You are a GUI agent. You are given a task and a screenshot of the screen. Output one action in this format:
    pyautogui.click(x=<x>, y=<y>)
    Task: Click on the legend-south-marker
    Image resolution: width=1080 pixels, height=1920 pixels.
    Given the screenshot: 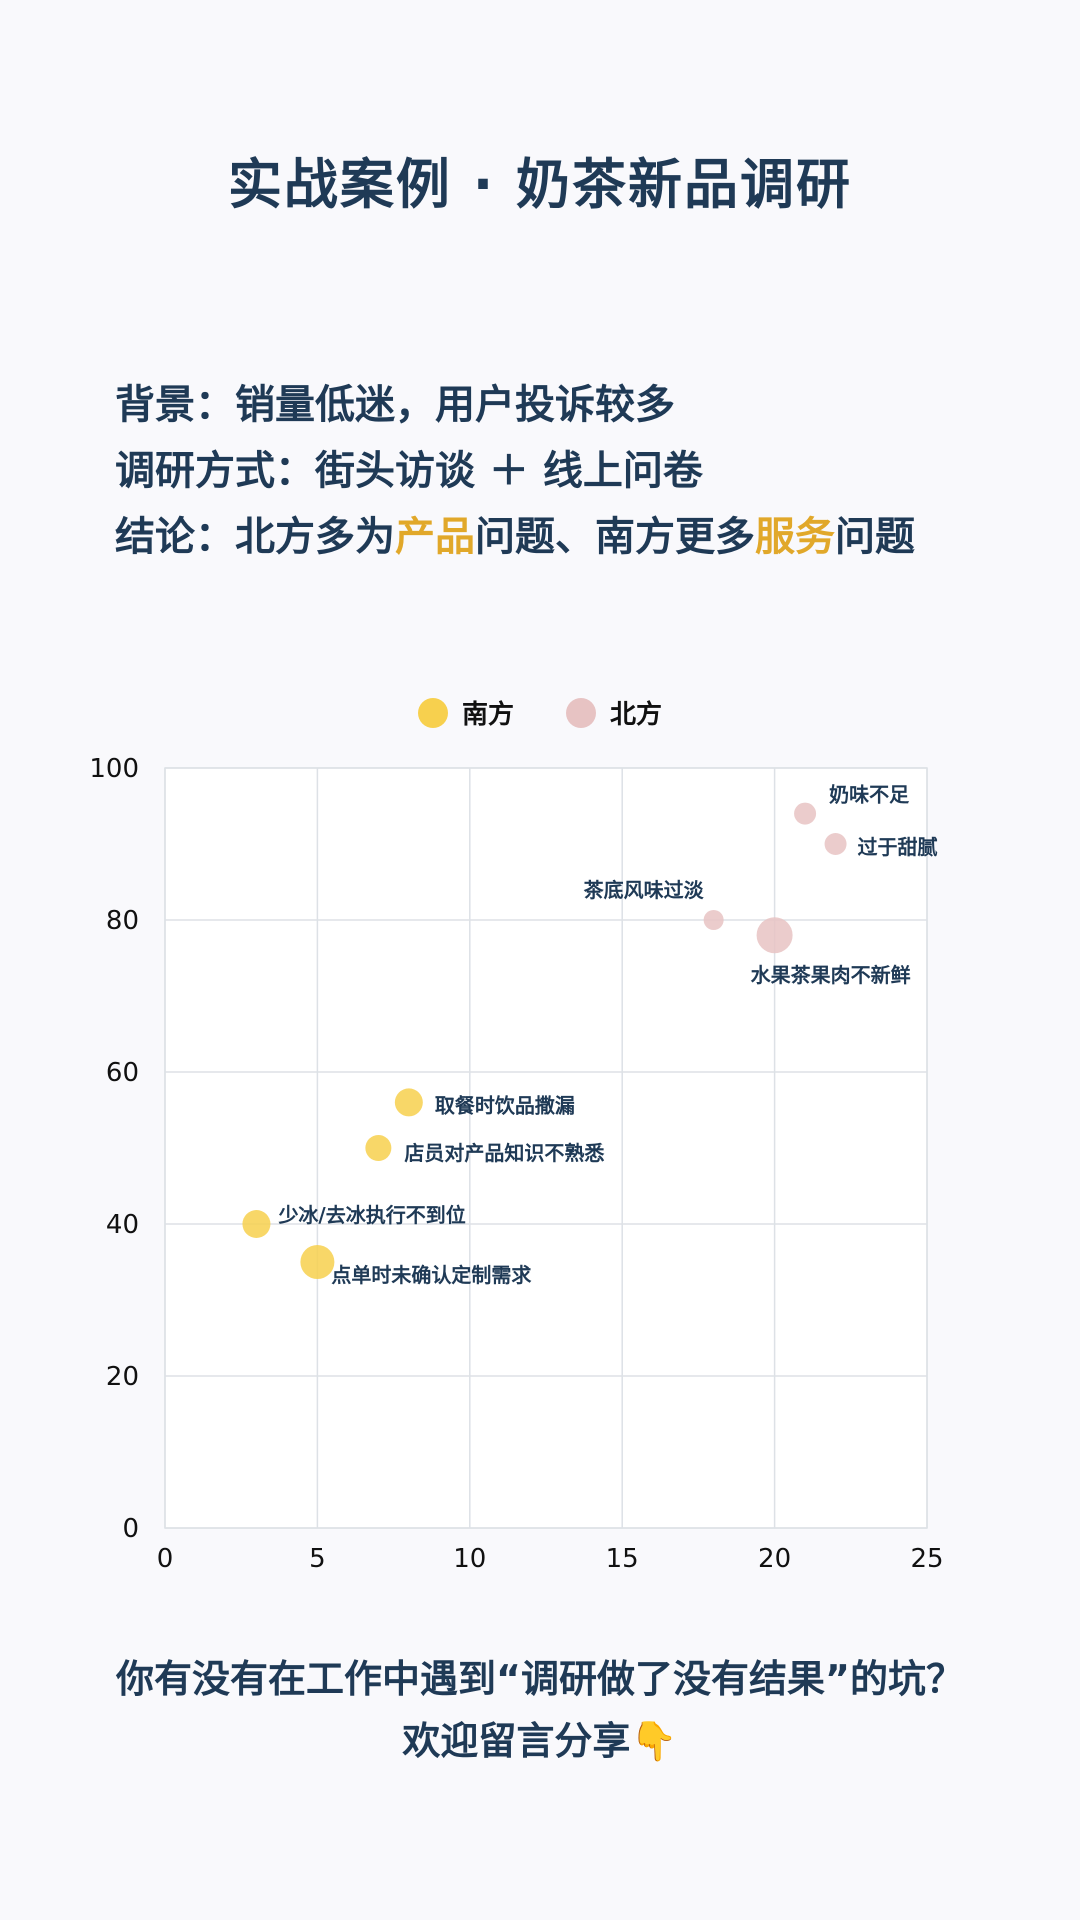 What is the action you would take?
    pyautogui.click(x=432, y=712)
    